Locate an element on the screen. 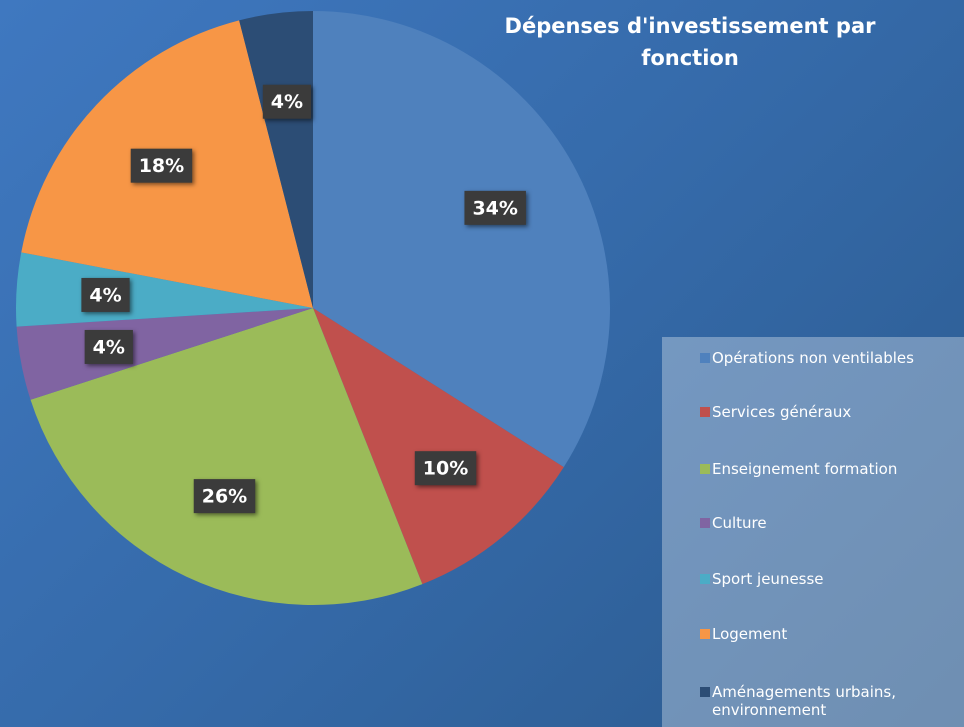  data-label-text: 34% is located at coordinates (494, 208).